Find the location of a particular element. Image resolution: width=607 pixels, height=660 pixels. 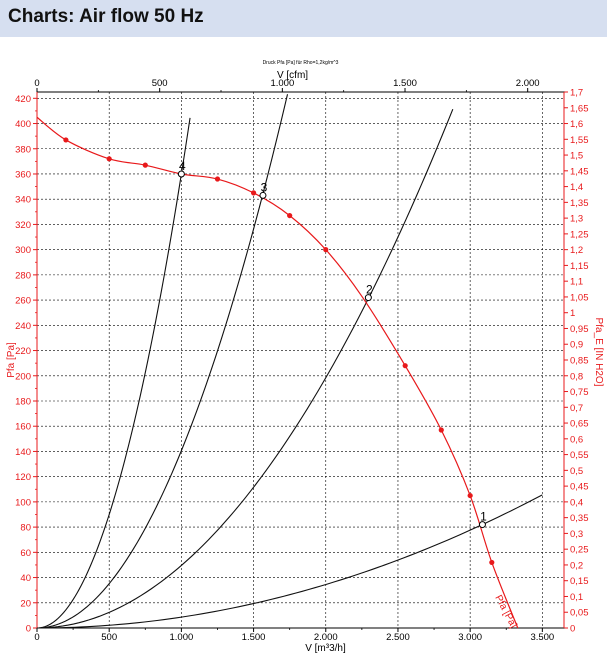

y-right-tick-label: 0,8 is located at coordinates (576, 376).